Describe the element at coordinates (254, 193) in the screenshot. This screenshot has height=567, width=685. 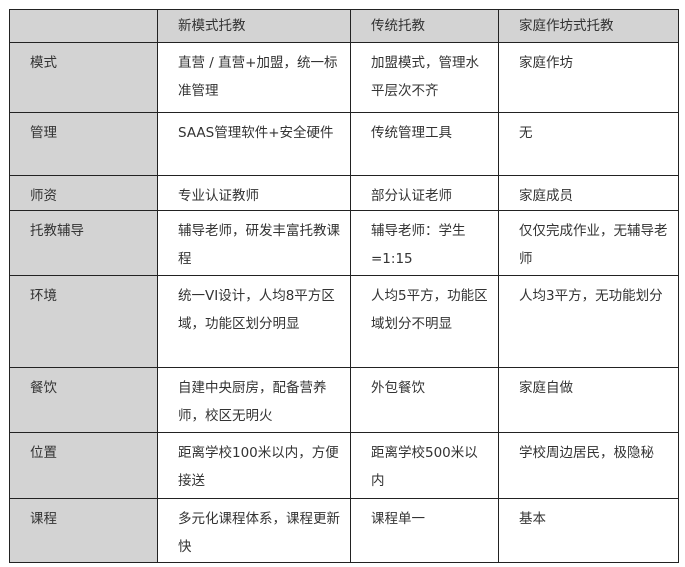
I see `table-cell: 专业认证教师` at that location.